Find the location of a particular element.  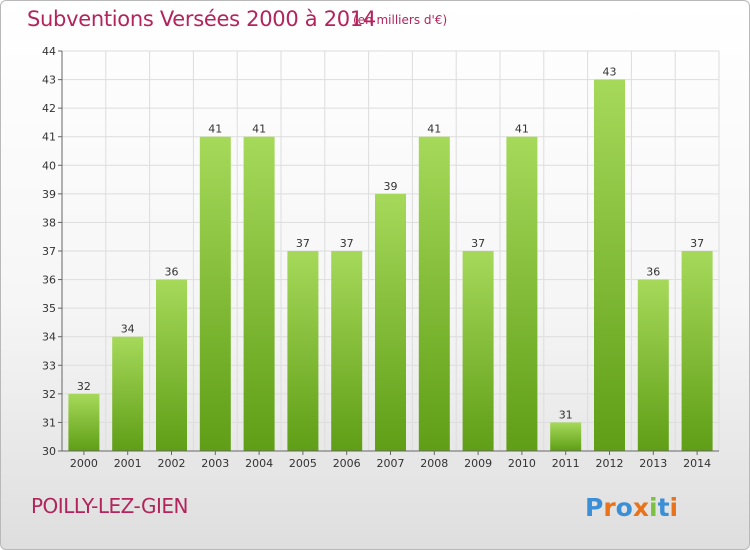

bar-2013 is located at coordinates (653, 365).